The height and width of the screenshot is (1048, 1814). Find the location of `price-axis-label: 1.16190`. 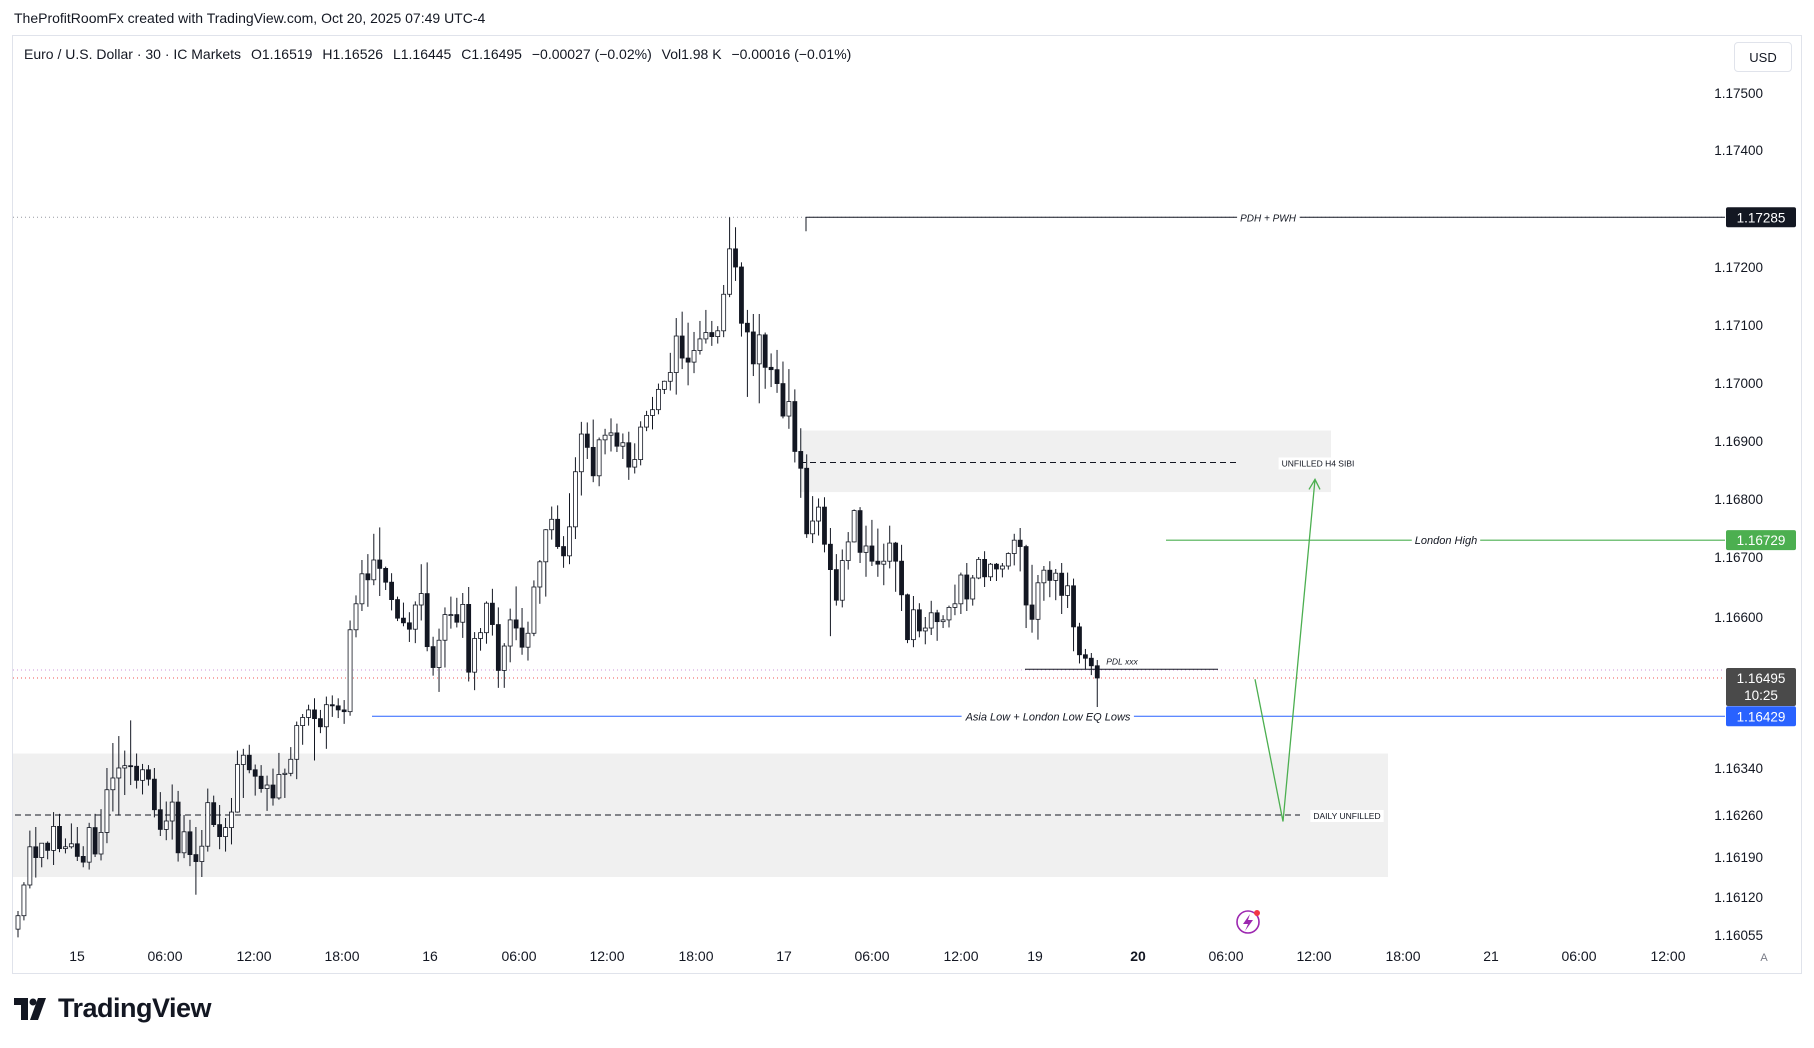

price-axis-label: 1.16190 is located at coordinates (1738, 857).